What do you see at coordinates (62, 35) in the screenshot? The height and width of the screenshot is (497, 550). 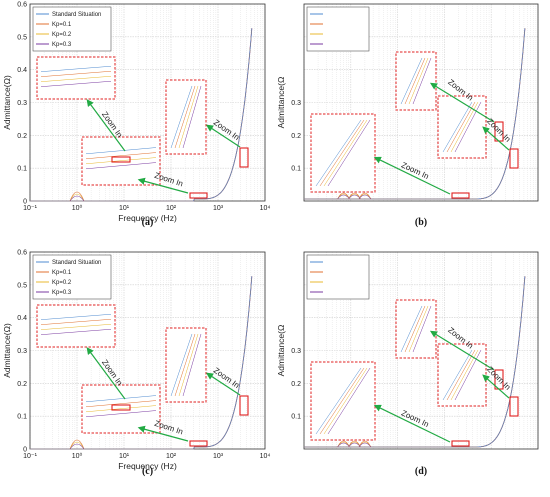 I see `legend-entry: Kp=0.2` at bounding box center [62, 35].